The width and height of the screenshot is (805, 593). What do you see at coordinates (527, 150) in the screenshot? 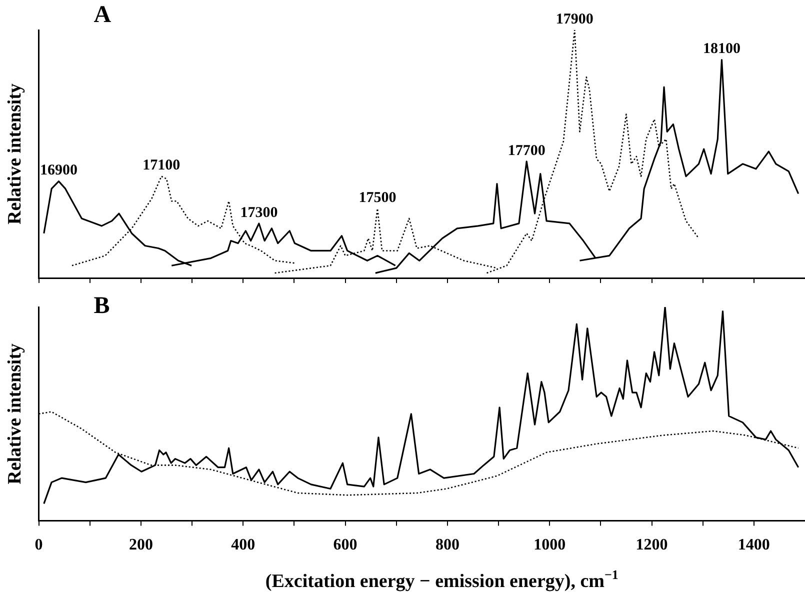
I see `series-label: 17700` at bounding box center [527, 150].